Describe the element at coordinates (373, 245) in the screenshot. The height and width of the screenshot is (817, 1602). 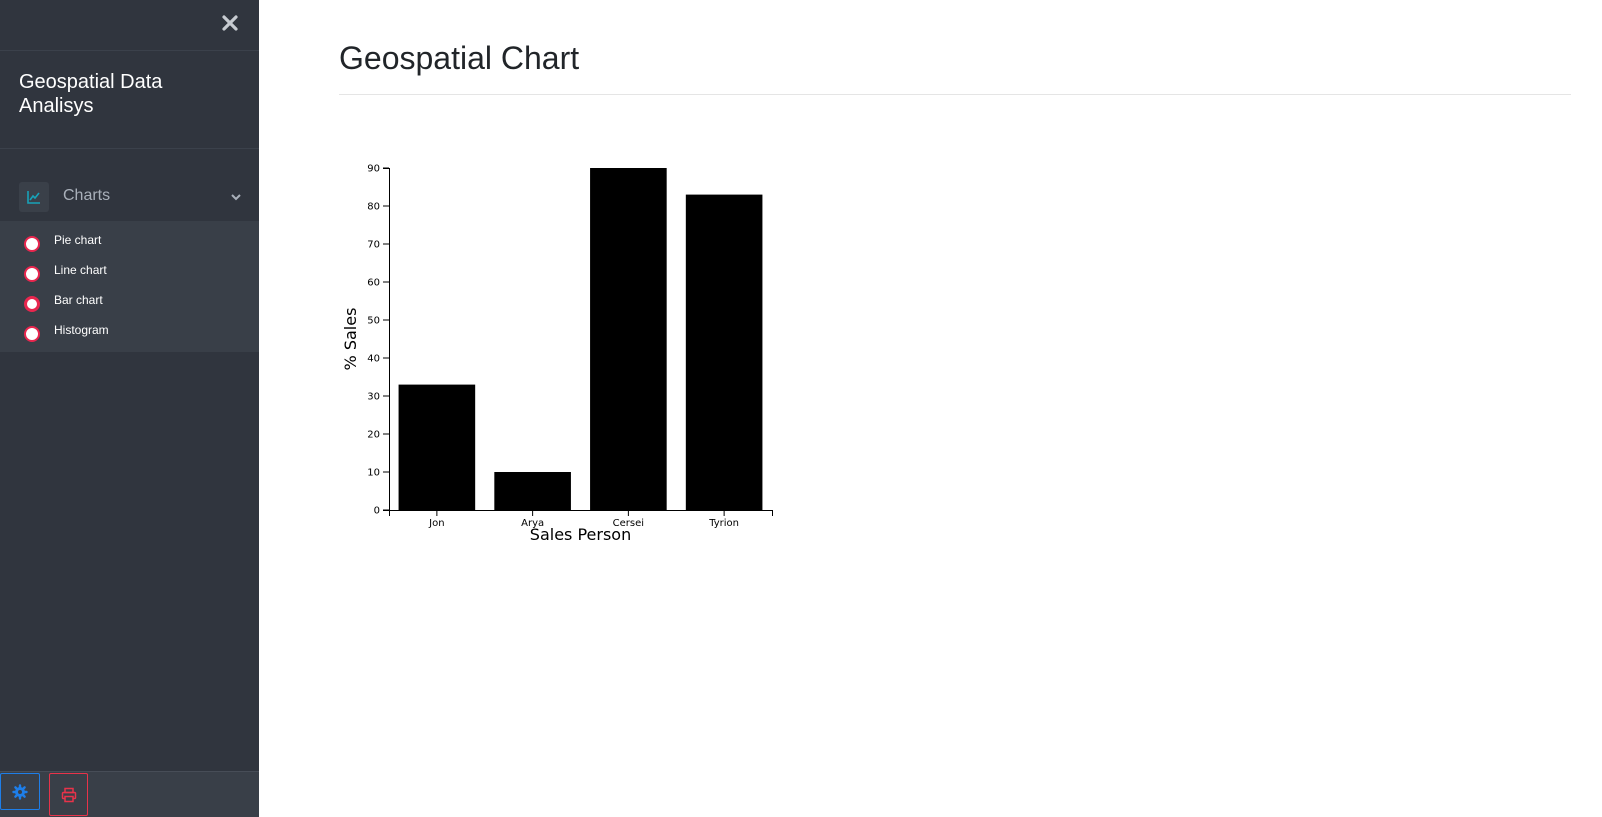
I see `y-tick-label: 70` at that location.